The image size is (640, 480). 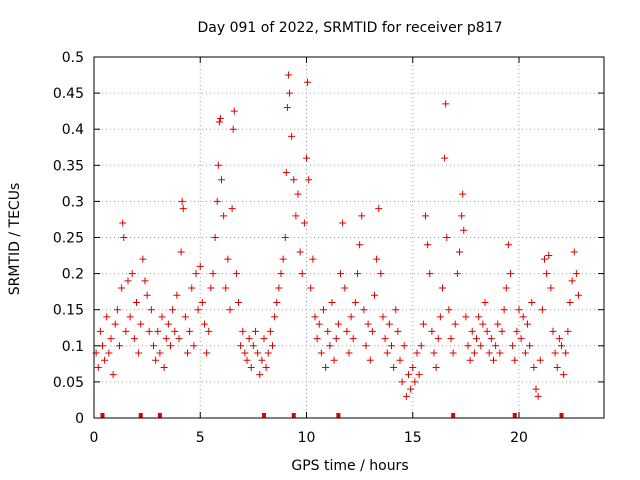 What do you see at coordinates (68, 239) in the screenshot?
I see `y-tick-label: 0.25` at bounding box center [68, 239].